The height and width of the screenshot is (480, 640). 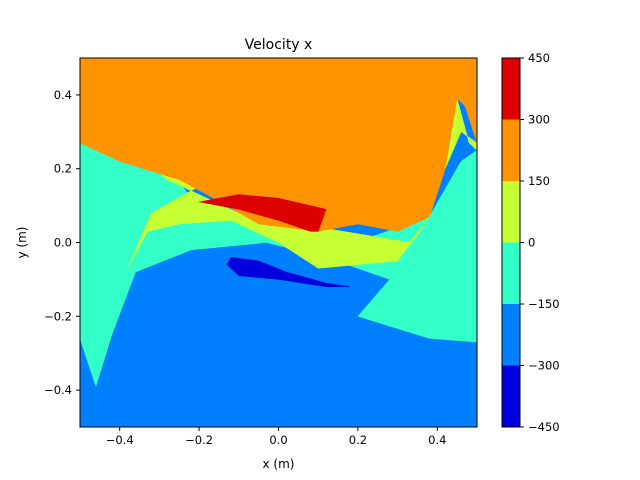 I want to click on x-tick-label: 0.2, so click(x=358, y=440).